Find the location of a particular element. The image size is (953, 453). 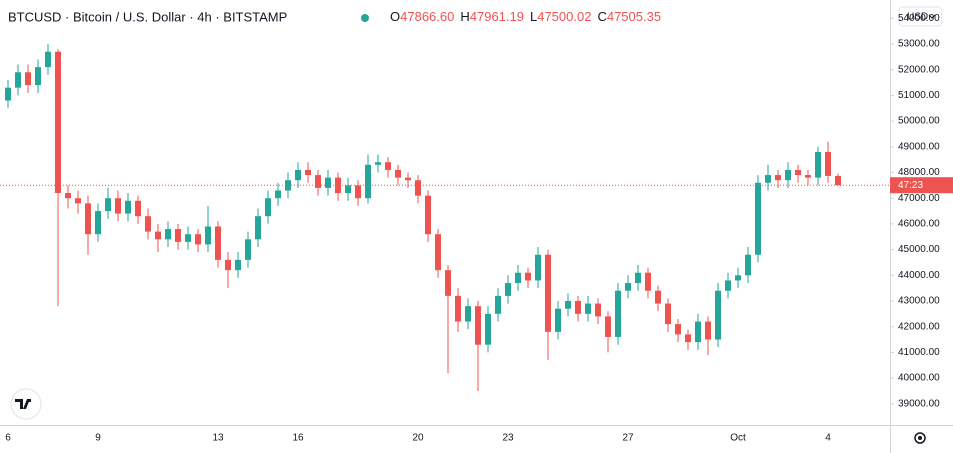

ohlc-value: 47866.60 is located at coordinates (427, 16).